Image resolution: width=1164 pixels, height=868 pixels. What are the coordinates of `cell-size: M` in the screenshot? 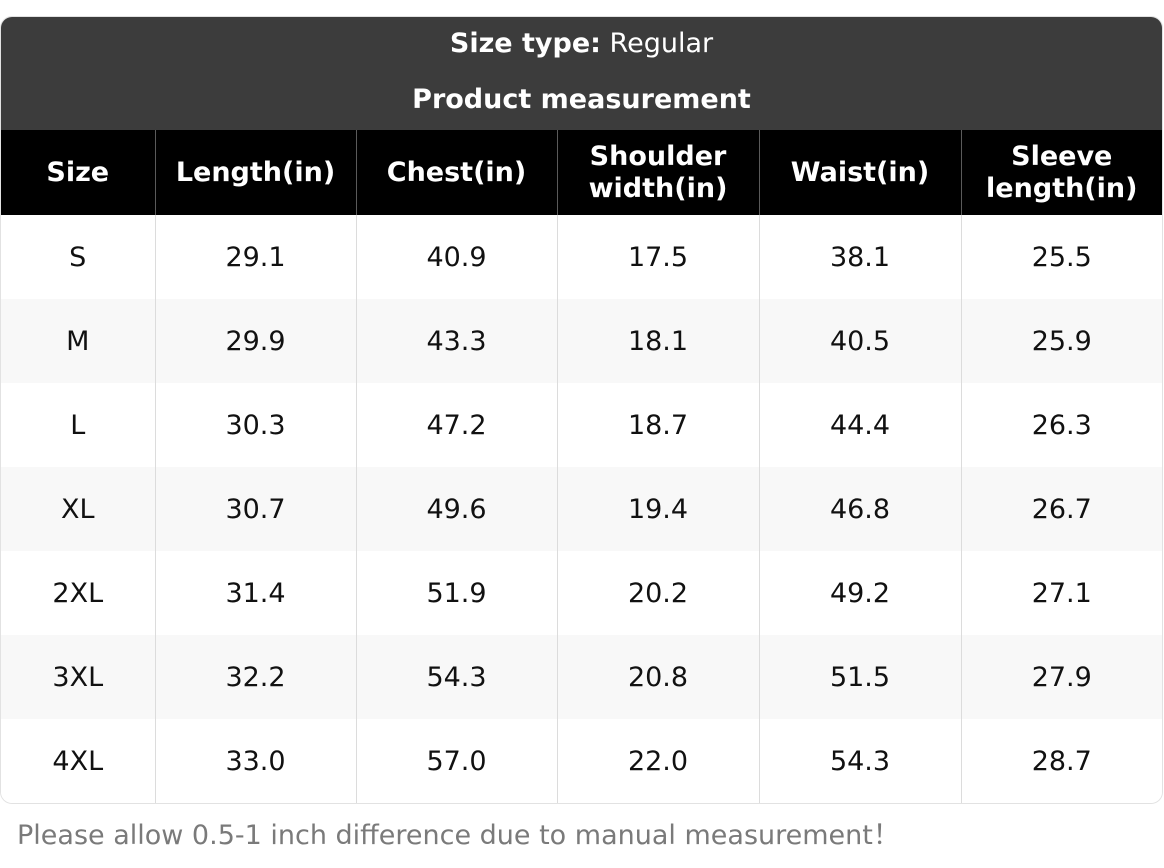 It's located at (78, 341).